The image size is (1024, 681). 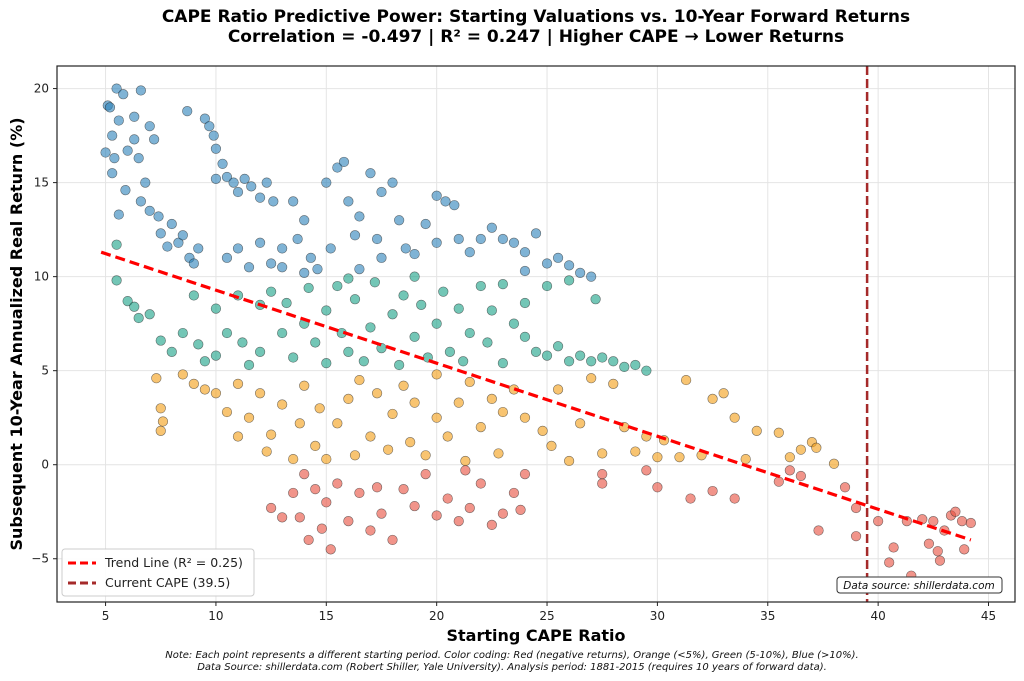 What do you see at coordinates (326, 616) in the screenshot?
I see `x-tick-label: 15` at bounding box center [326, 616].